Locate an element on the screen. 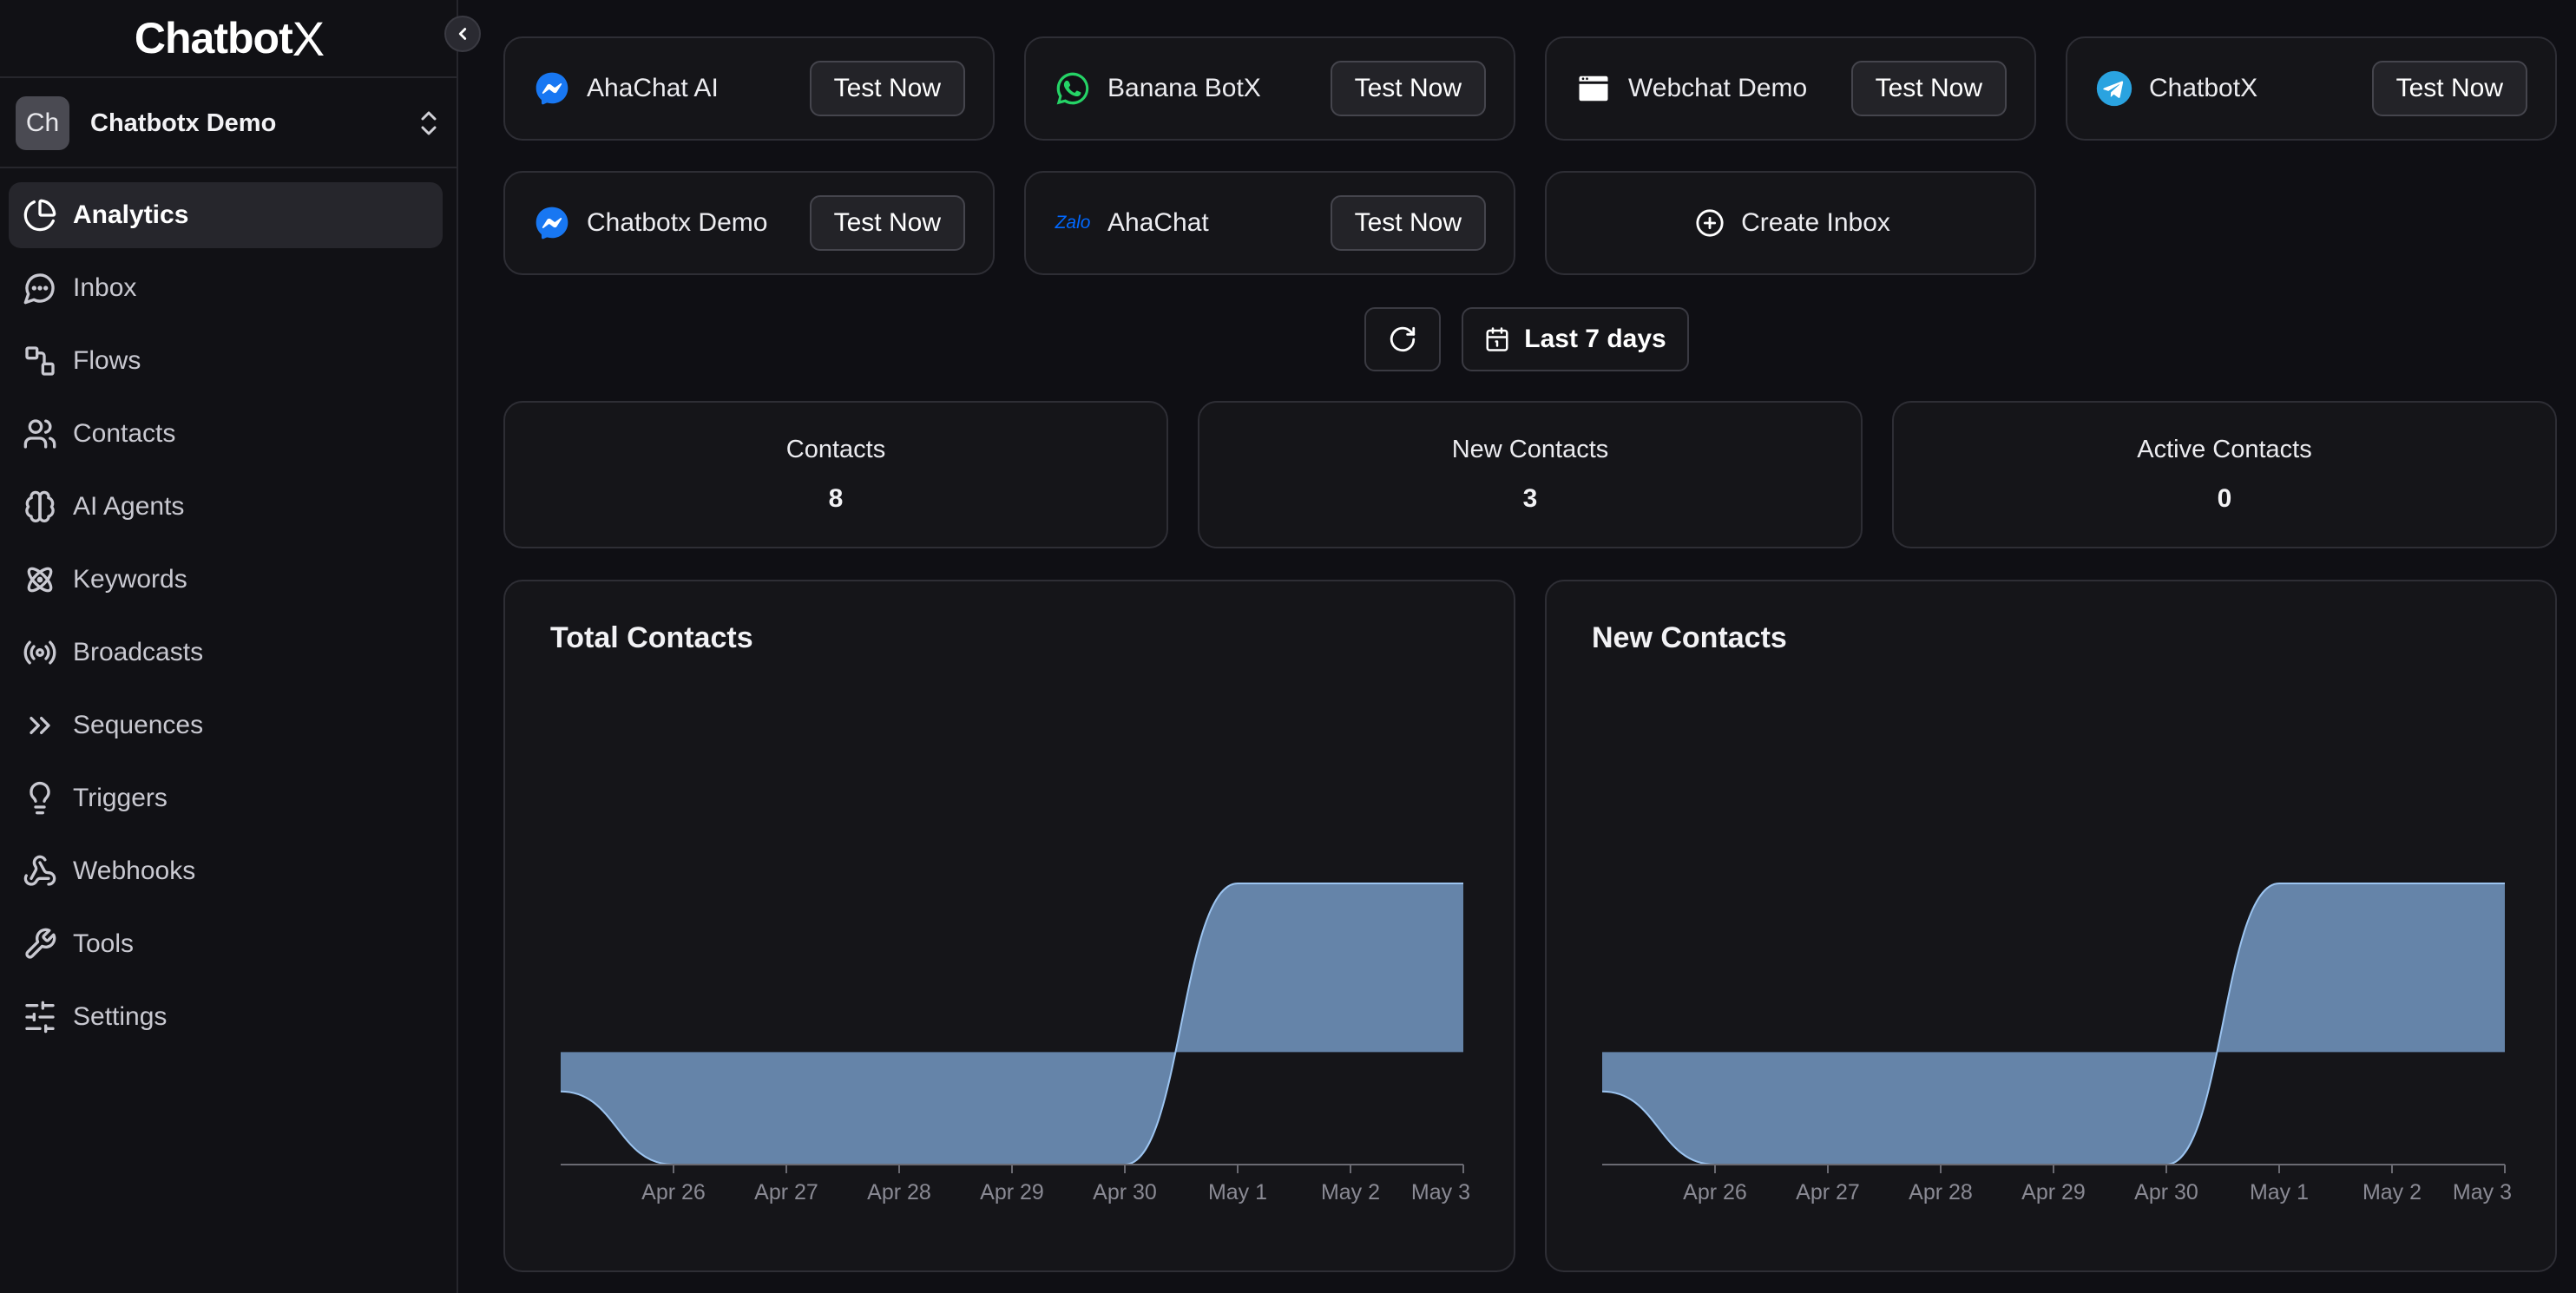 The image size is (2576, 1293). inbox-name: Webchat Demo is located at coordinates (1718, 88).